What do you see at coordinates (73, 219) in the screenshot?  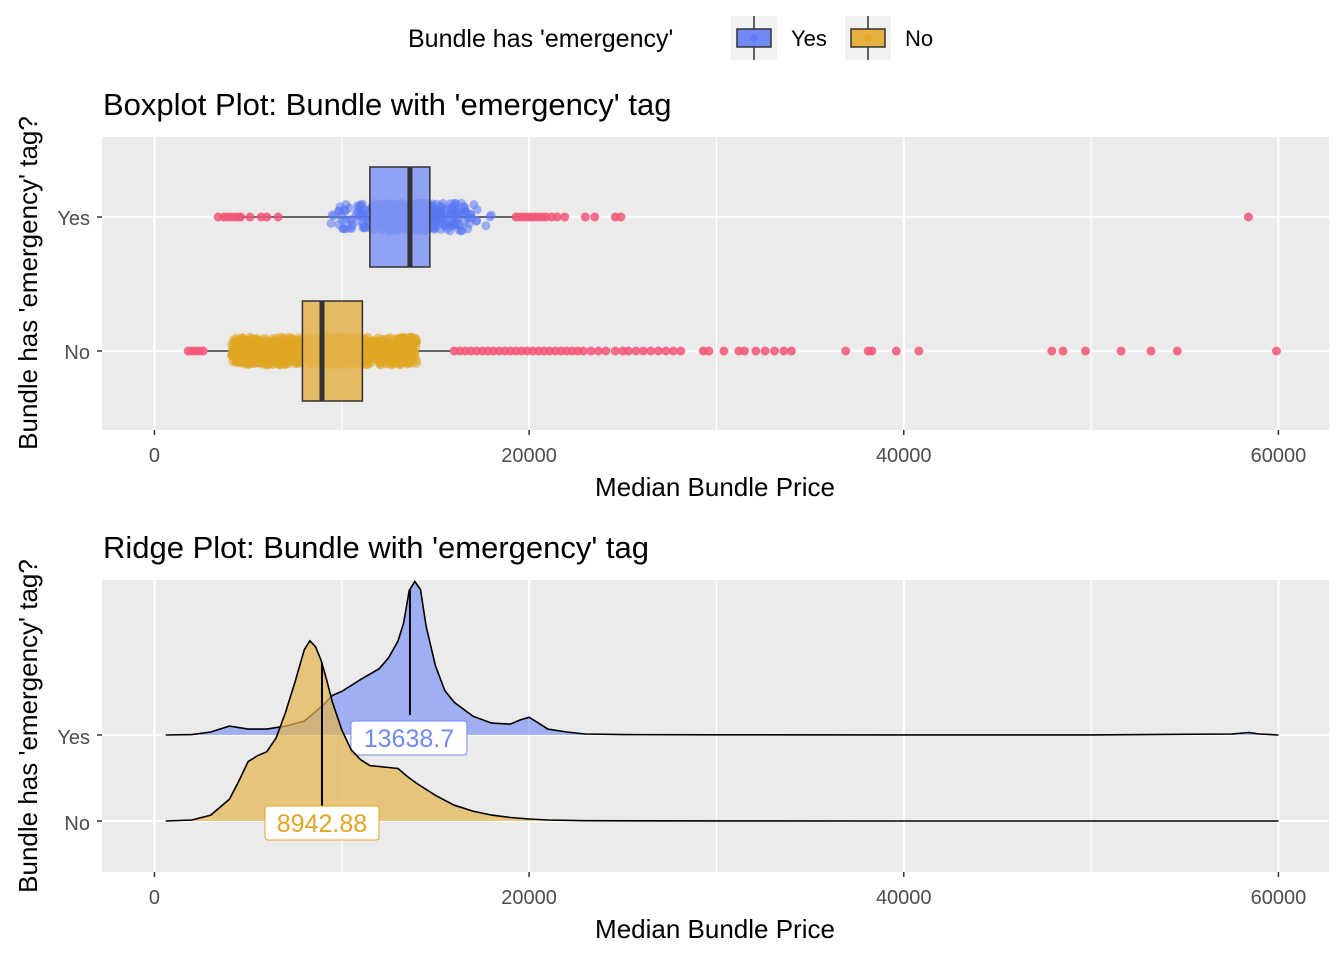 I see `boxplot-ytick-yes: Yes` at bounding box center [73, 219].